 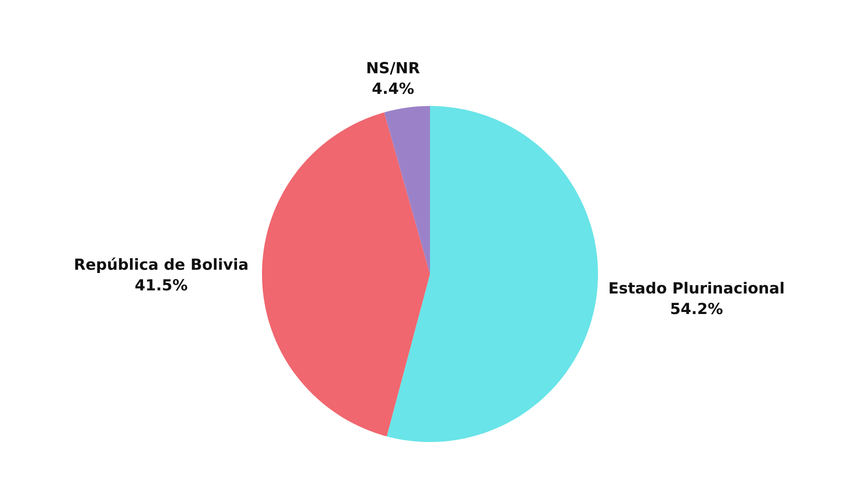 What do you see at coordinates (393, 88) in the screenshot?
I see `data-label: 4.4%` at bounding box center [393, 88].